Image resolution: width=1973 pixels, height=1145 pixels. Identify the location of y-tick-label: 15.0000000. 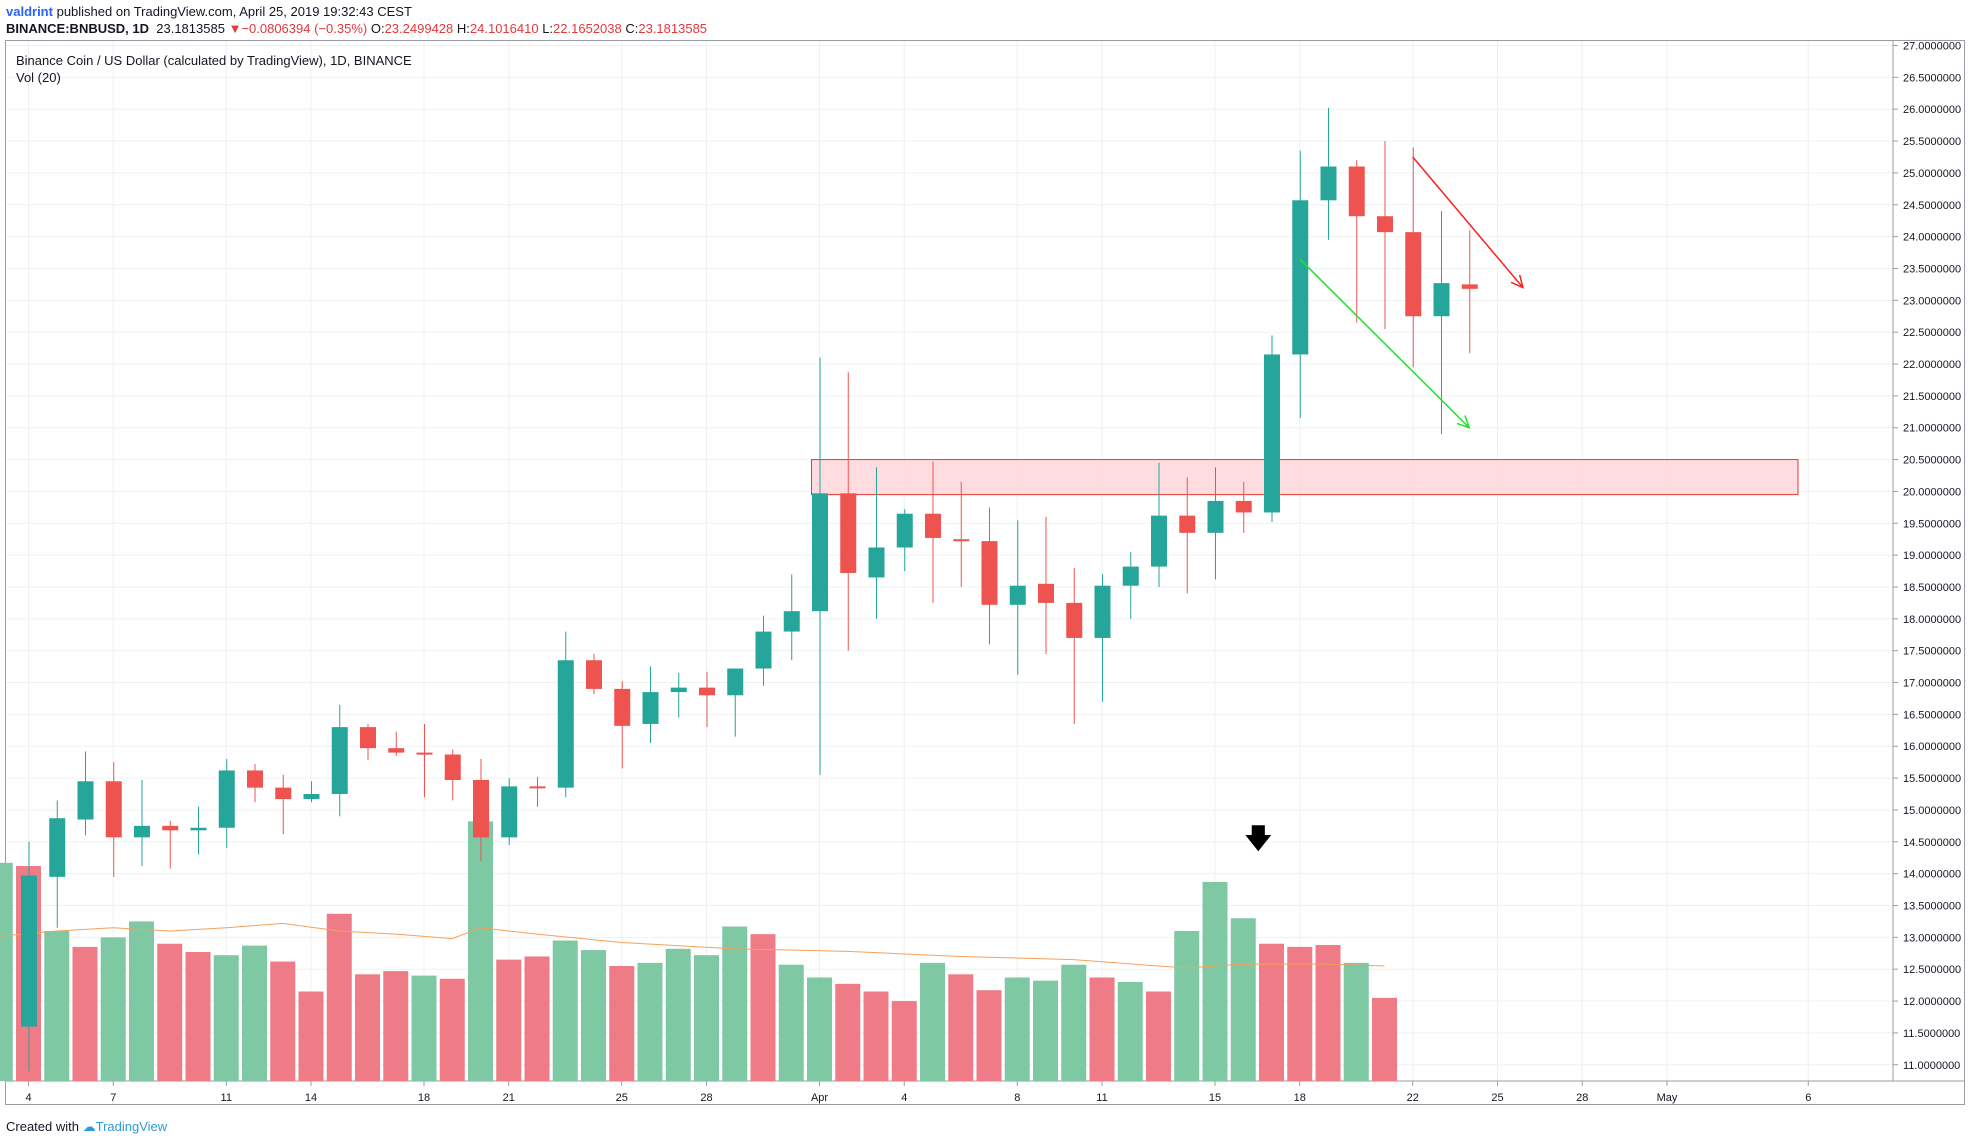
(1932, 811).